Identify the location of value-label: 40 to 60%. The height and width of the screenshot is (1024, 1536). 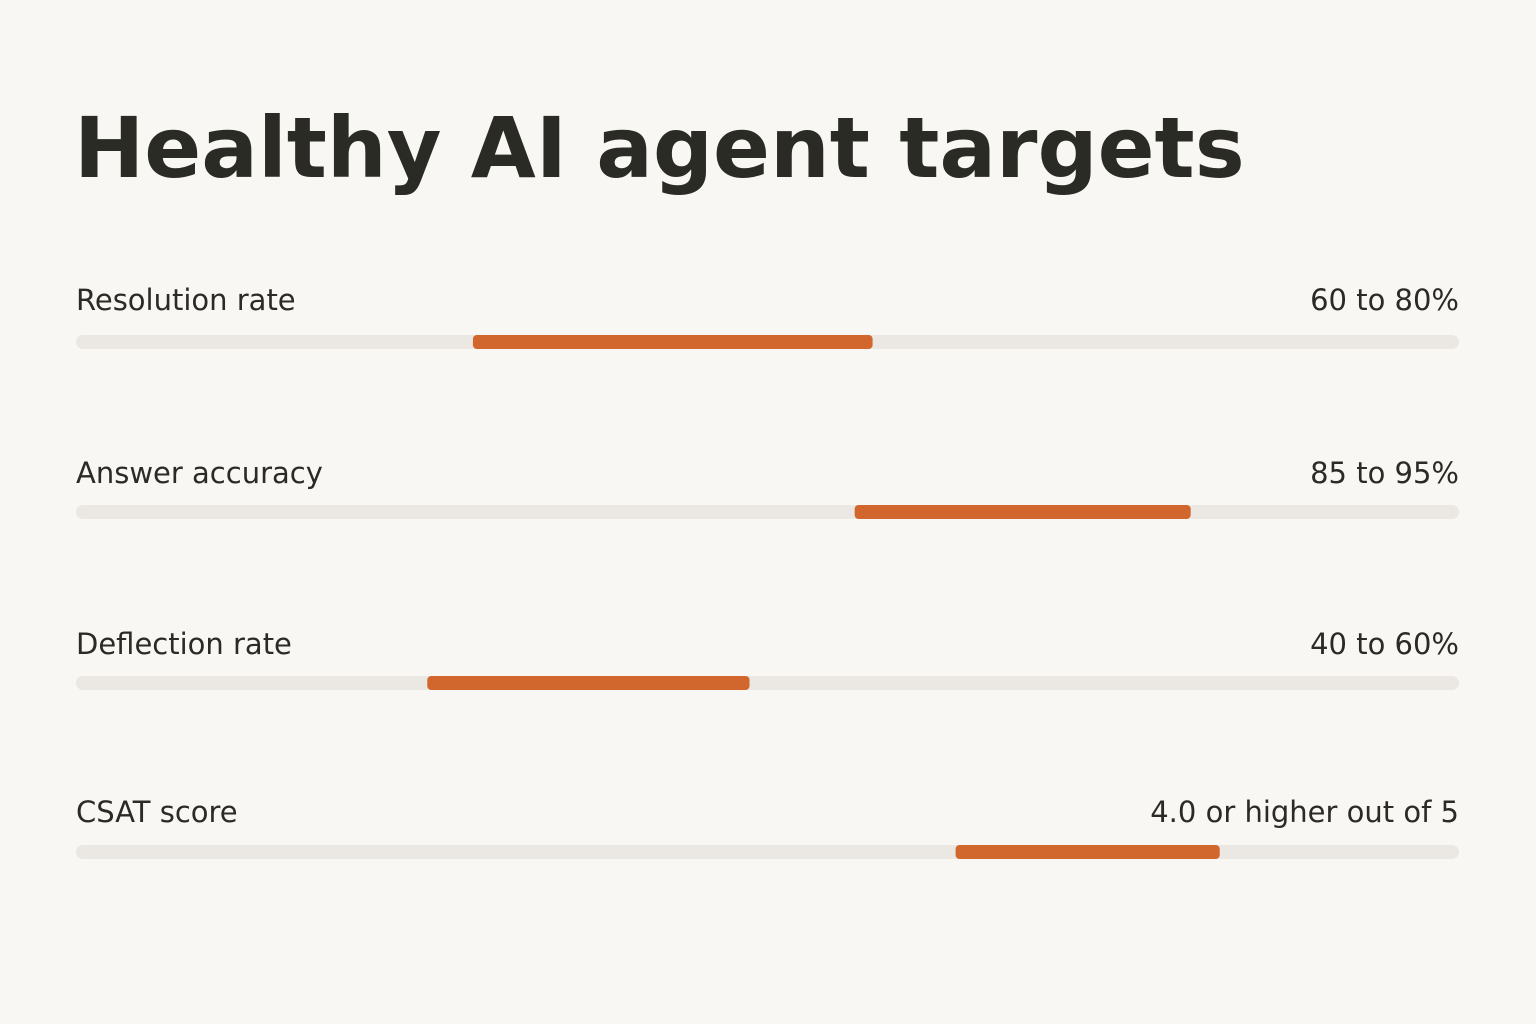
(1384, 644).